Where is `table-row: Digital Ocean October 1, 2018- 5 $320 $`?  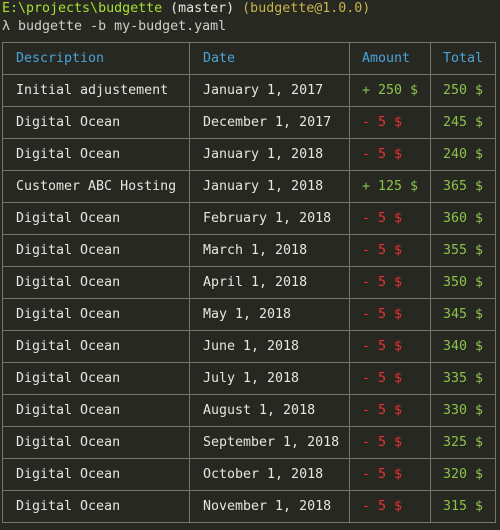
table-row: Digital Ocean October 1, 2018- 5 $320 $ is located at coordinates (249, 474).